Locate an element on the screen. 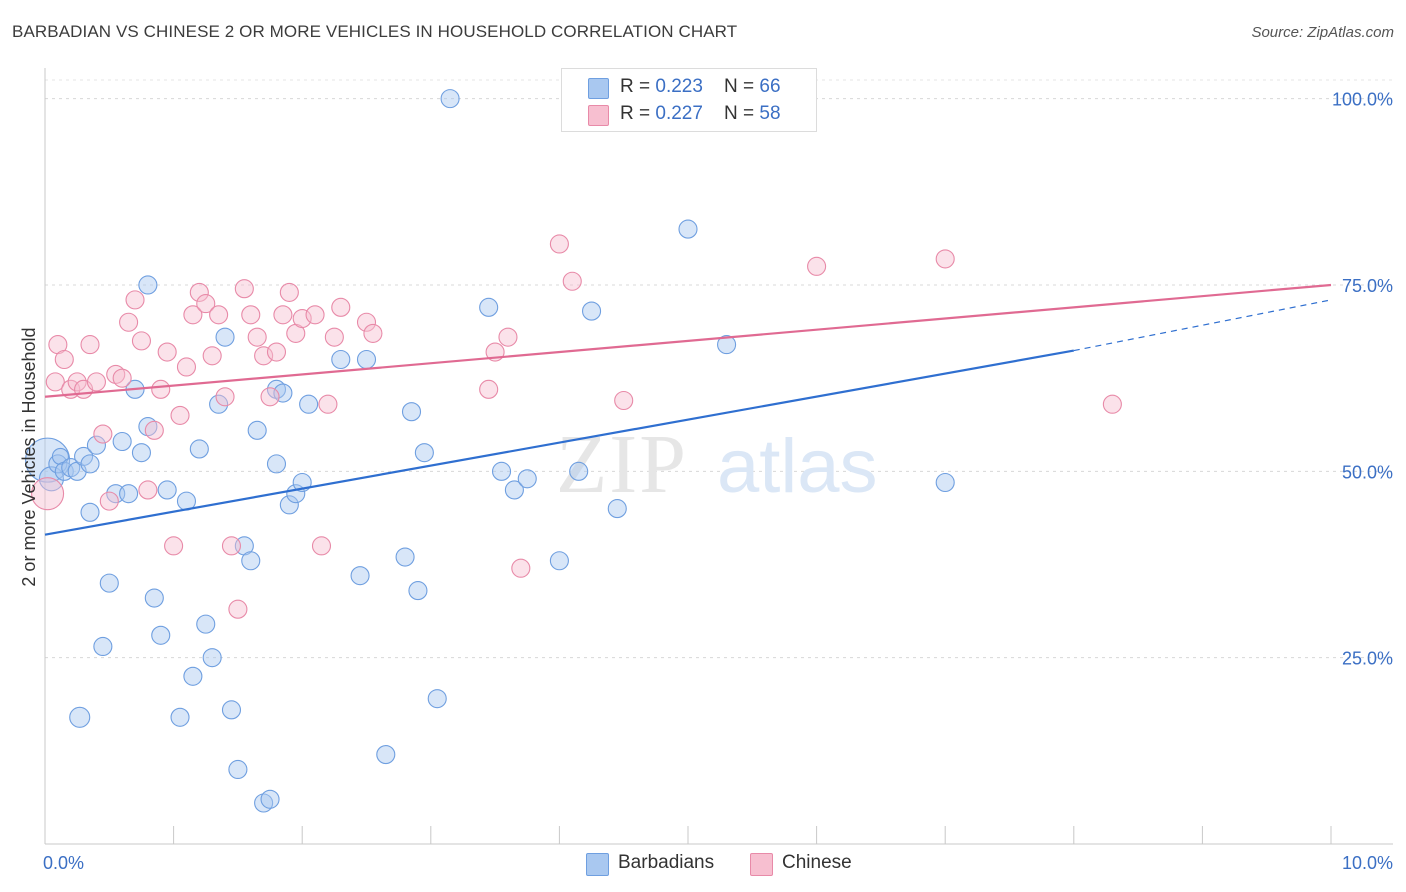 Image resolution: width=1406 pixels, height=892 pixels. r-value-chinese: 0.227 is located at coordinates (679, 113).